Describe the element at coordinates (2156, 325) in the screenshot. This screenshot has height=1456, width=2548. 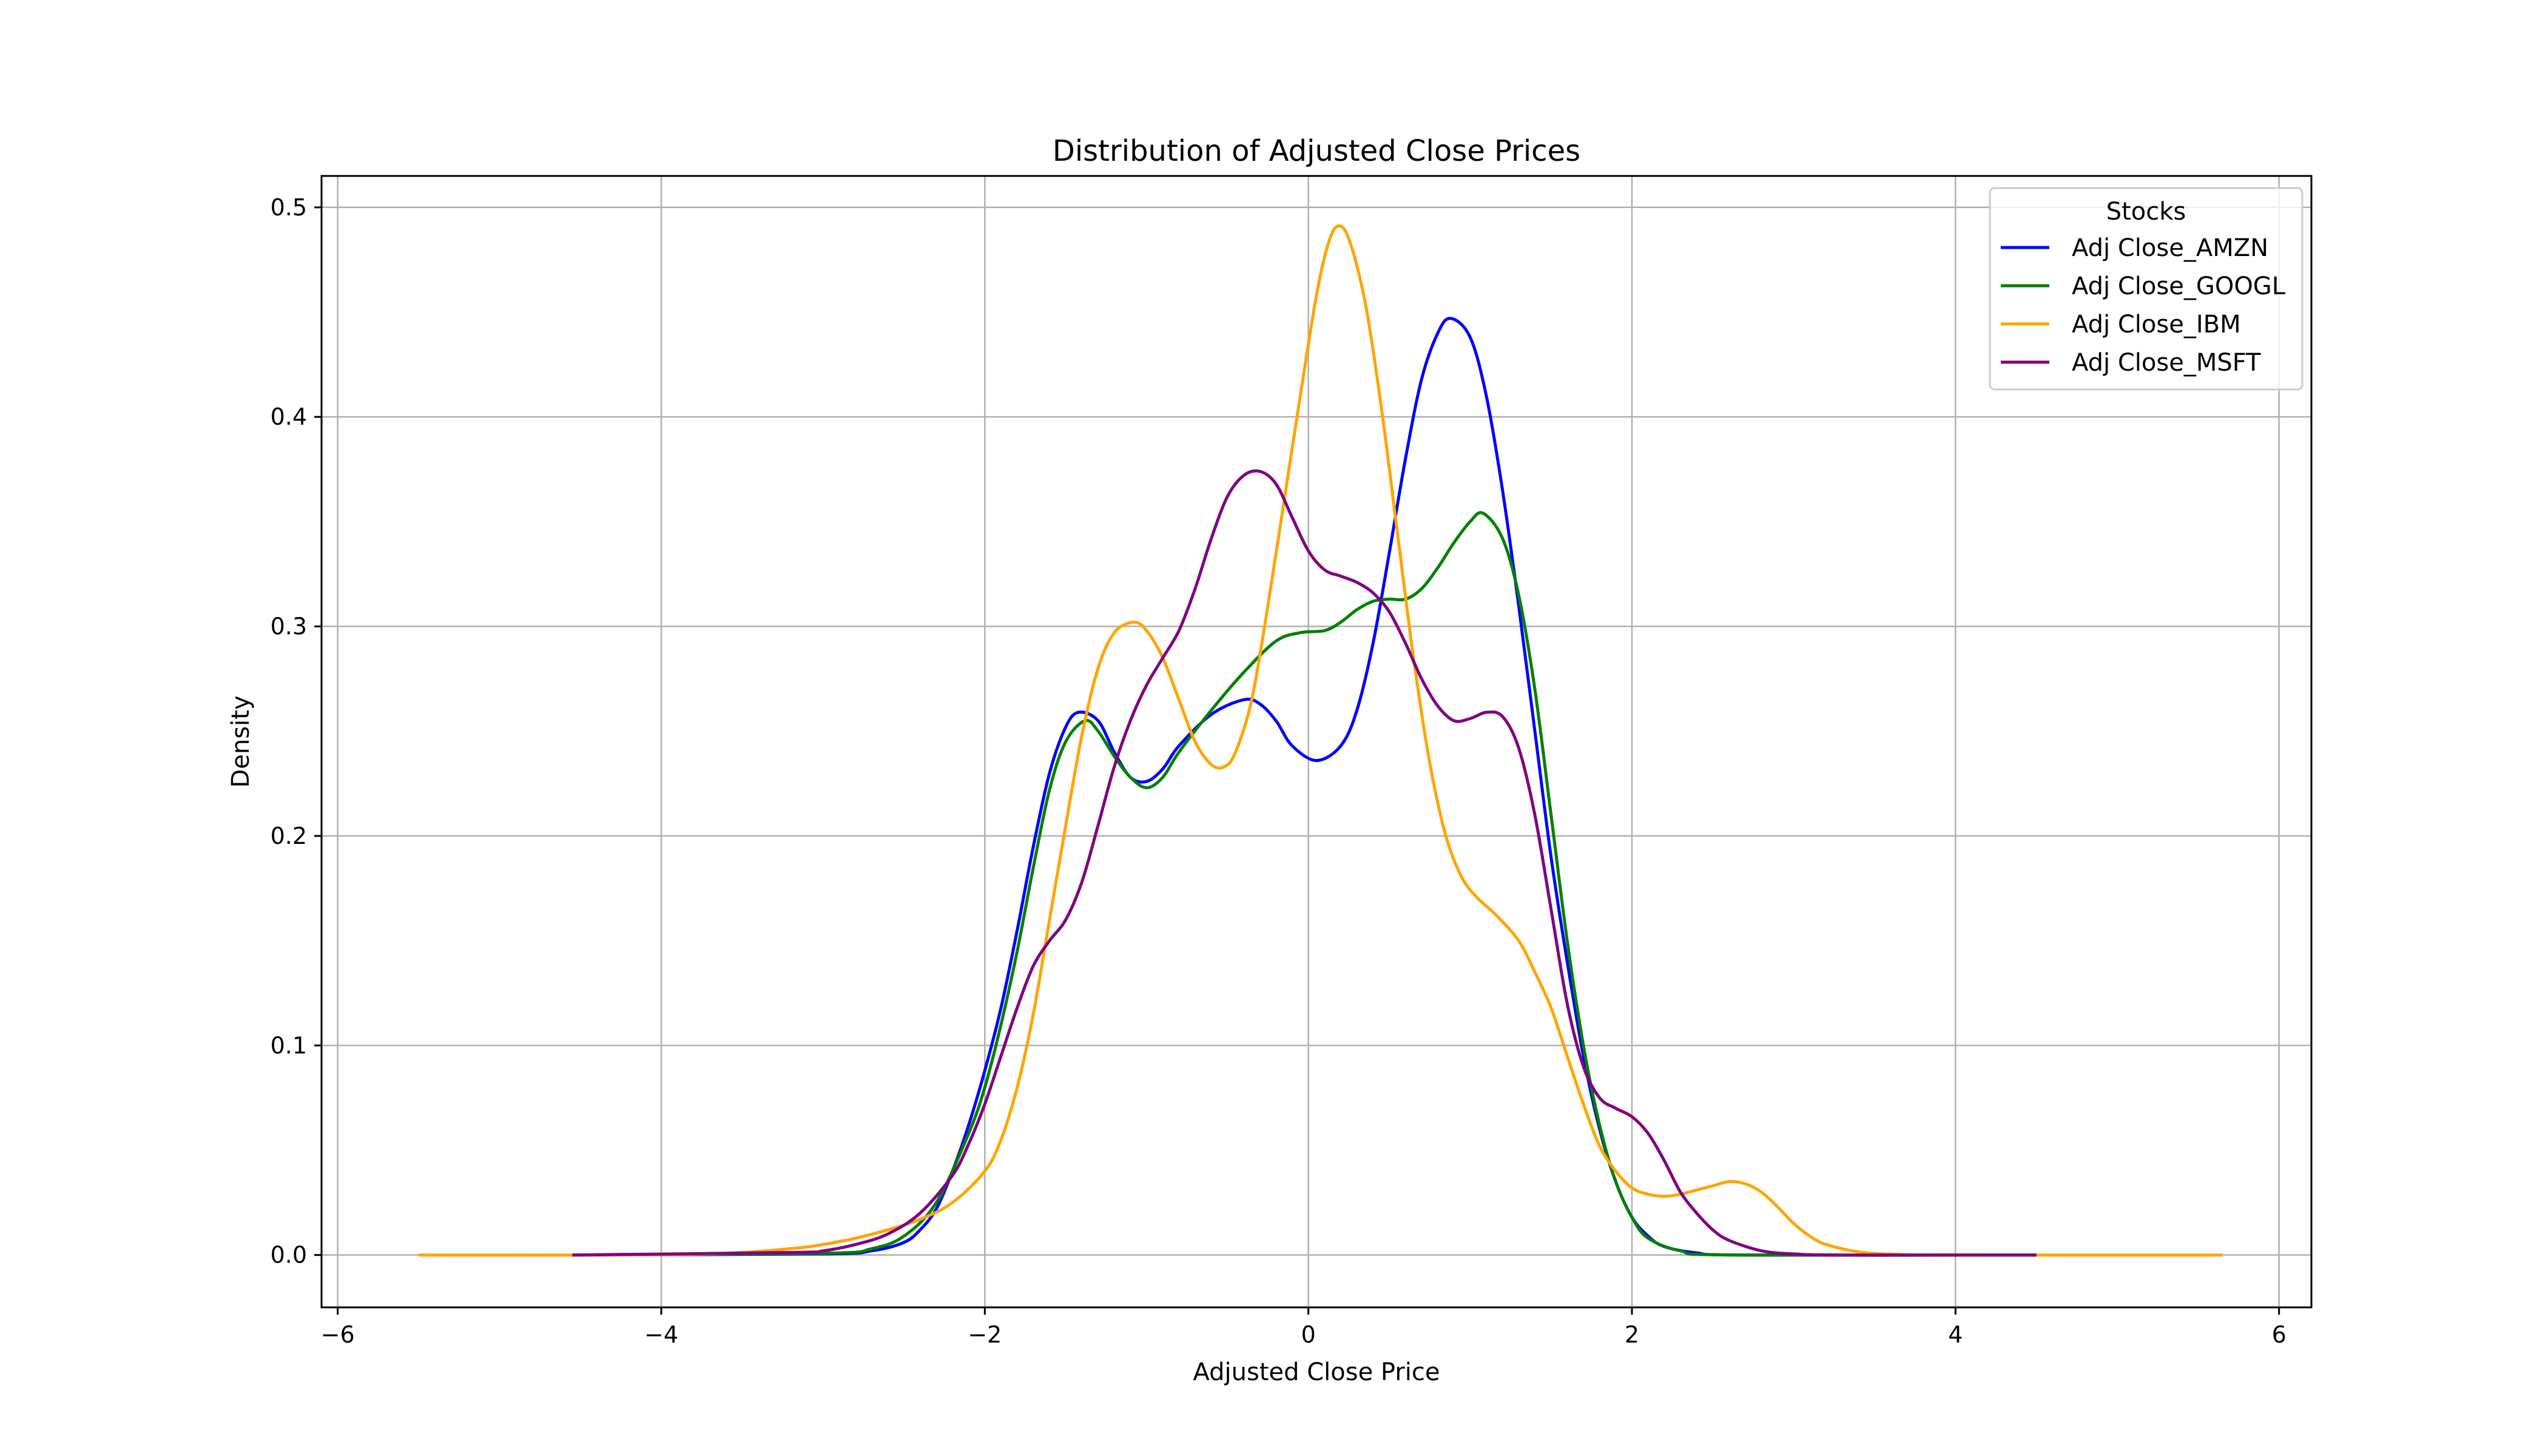
I see `legend-entry-label: Adj Close_IBM` at that location.